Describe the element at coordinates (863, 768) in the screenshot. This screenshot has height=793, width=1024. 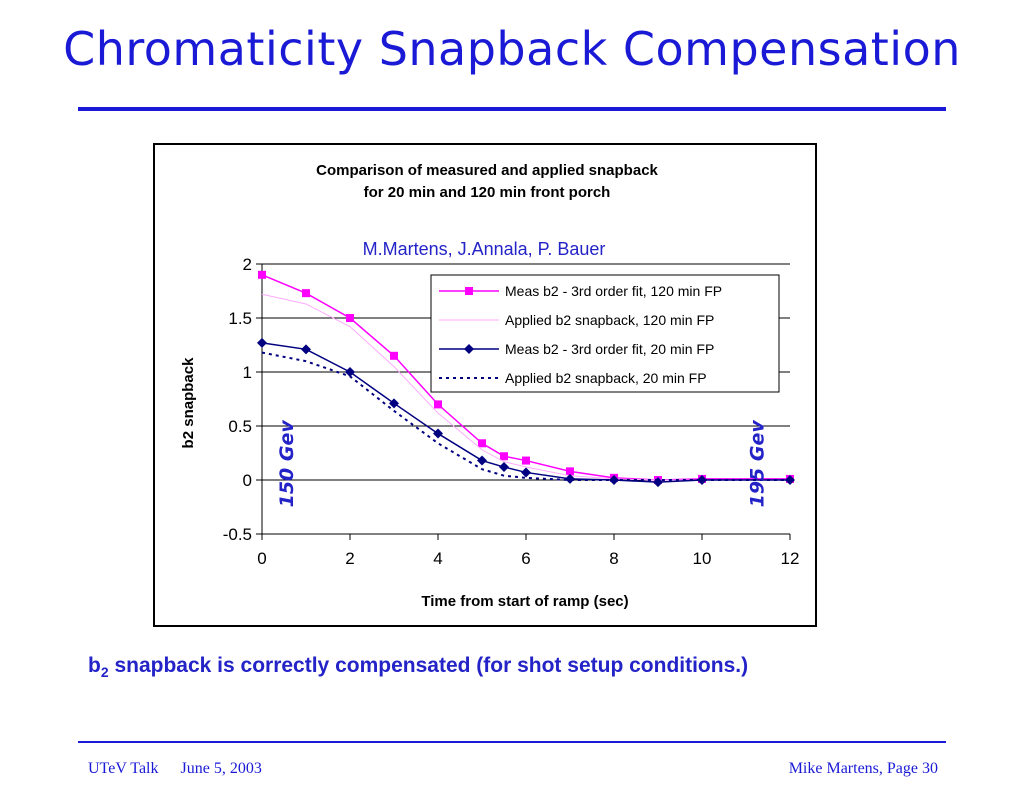
I see `footer-page: Mike Martens, Page 30` at that location.